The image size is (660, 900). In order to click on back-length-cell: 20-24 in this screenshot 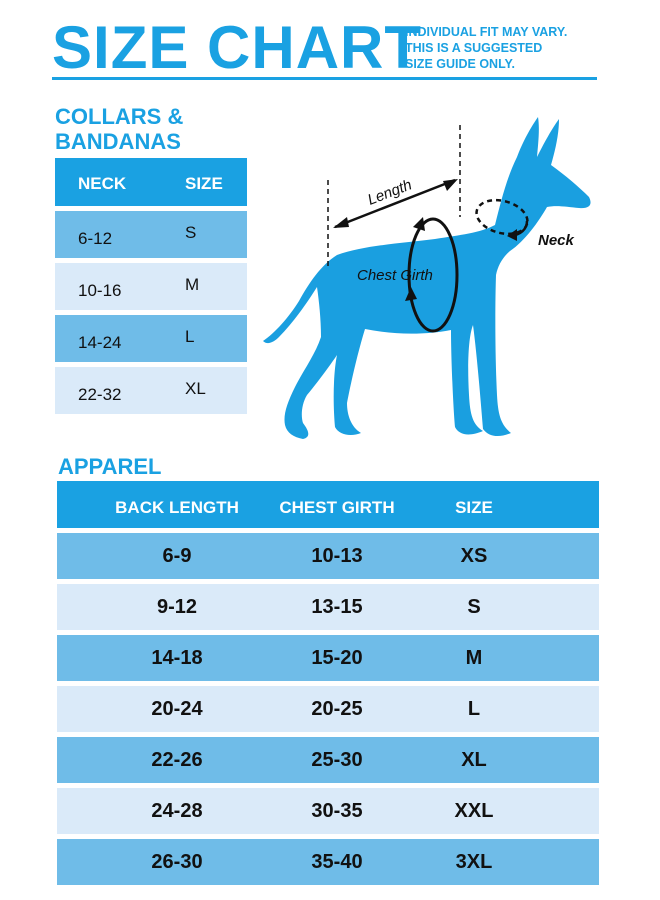, I will do `click(177, 709)`.